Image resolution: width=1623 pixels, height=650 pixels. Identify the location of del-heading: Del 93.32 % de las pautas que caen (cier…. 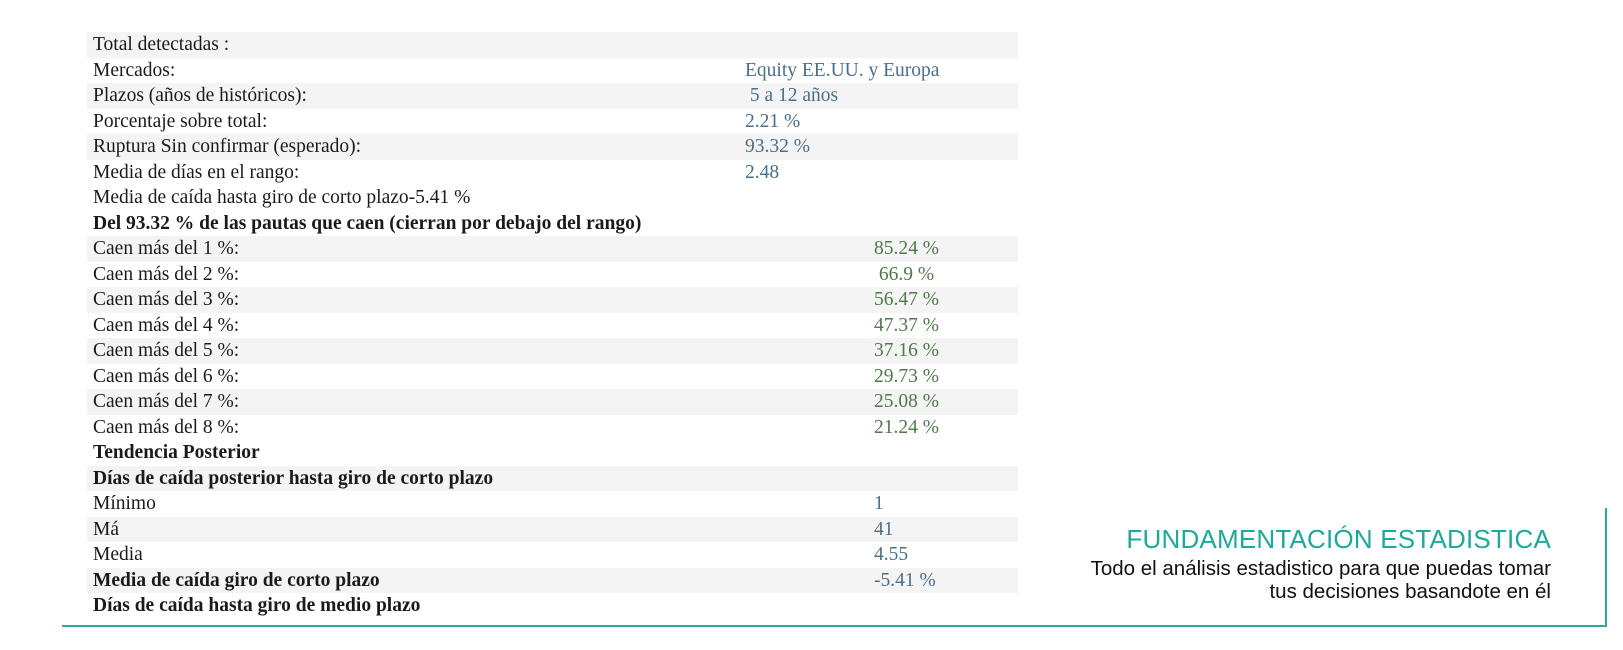
(367, 223).